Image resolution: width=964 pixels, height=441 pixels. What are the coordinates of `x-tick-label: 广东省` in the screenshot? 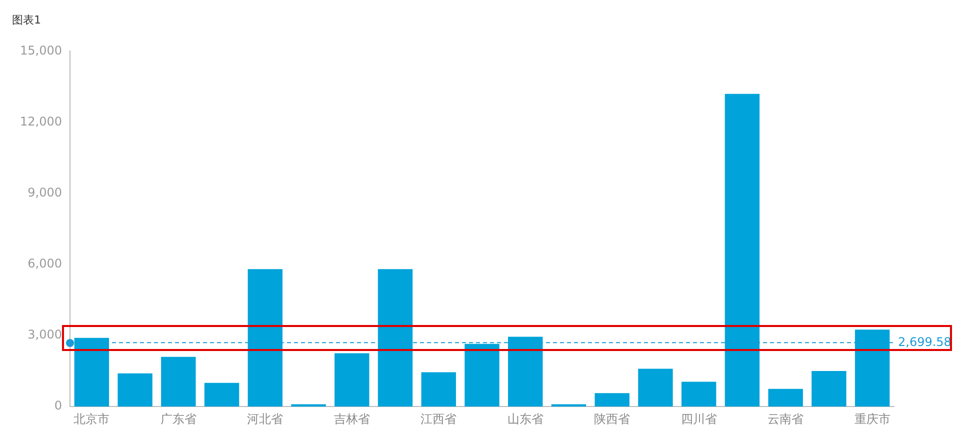 It's located at (178, 419).